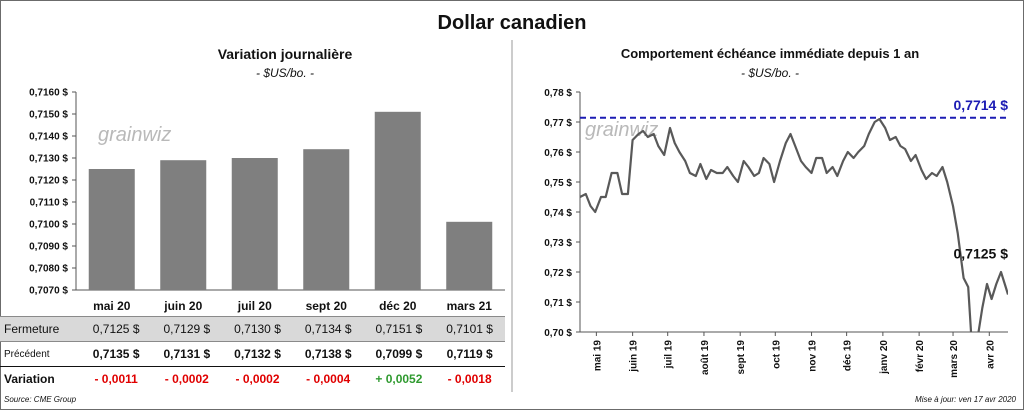 The width and height of the screenshot is (1024, 410). What do you see at coordinates (884, 357) in the screenshot?
I see `x-tick-label: janv 20` at bounding box center [884, 357].